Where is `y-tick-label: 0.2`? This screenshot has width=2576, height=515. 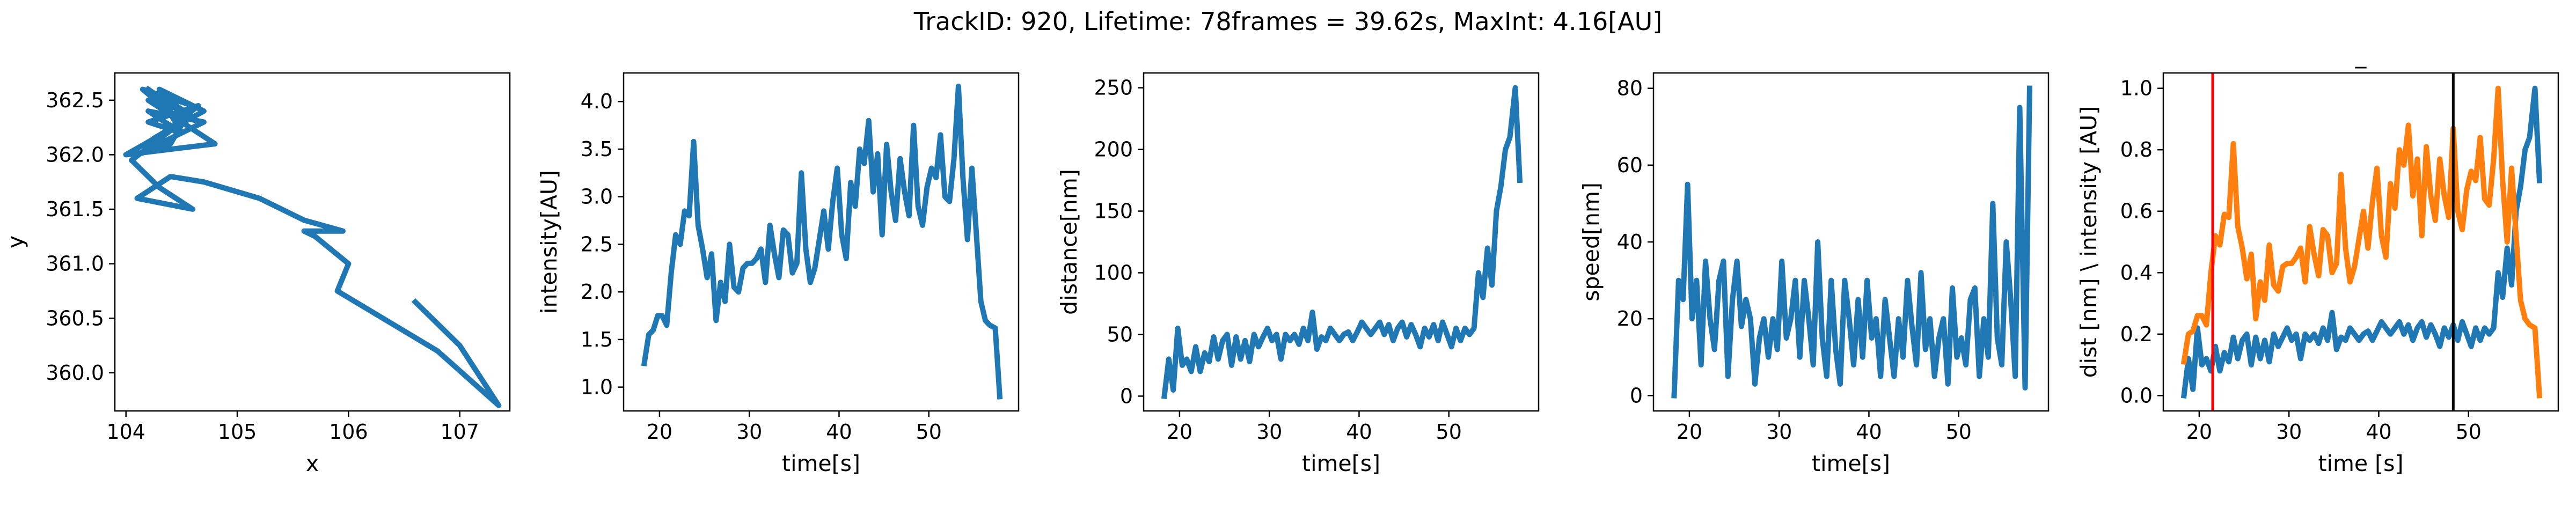 y-tick-label: 0.2 is located at coordinates (2136, 334).